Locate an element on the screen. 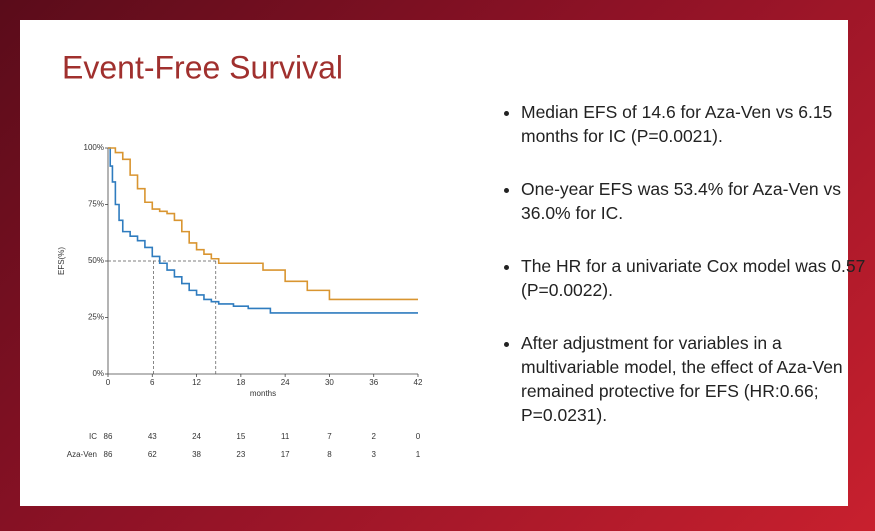  risk-count: 43 is located at coordinates (152, 436).